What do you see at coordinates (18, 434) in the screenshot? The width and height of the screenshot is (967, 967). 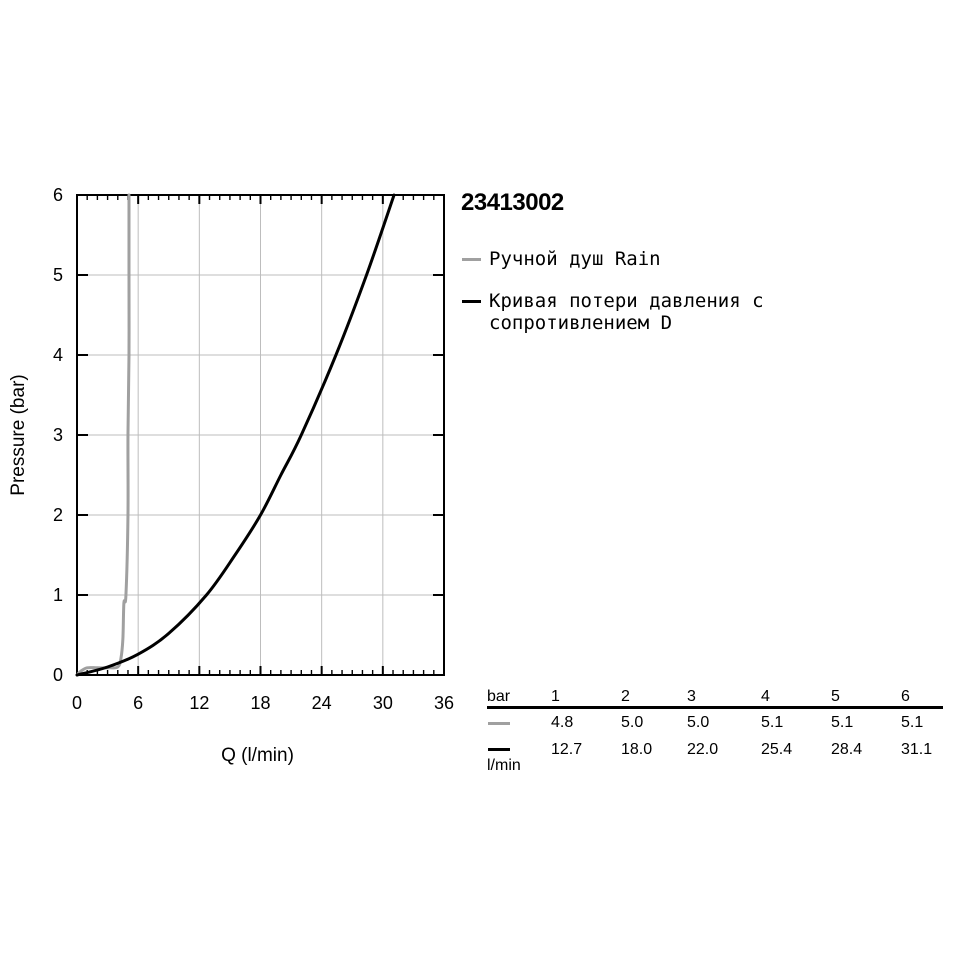 I see `y-axis-title: Pressure (bar)` at bounding box center [18, 434].